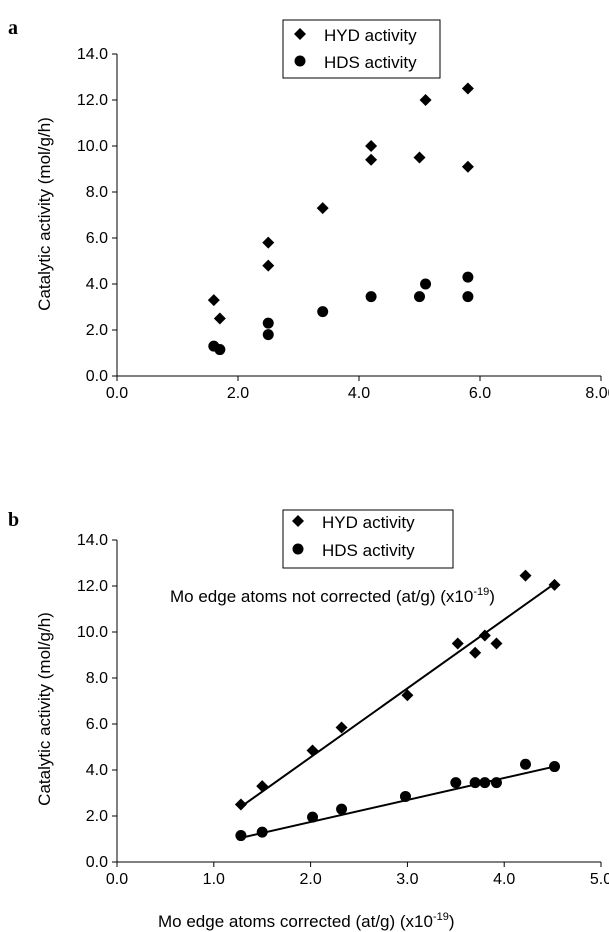 The image size is (609, 932). Describe the element at coordinates (480, 393) in the screenshot. I see `x-tick-label: 6.0` at that location.